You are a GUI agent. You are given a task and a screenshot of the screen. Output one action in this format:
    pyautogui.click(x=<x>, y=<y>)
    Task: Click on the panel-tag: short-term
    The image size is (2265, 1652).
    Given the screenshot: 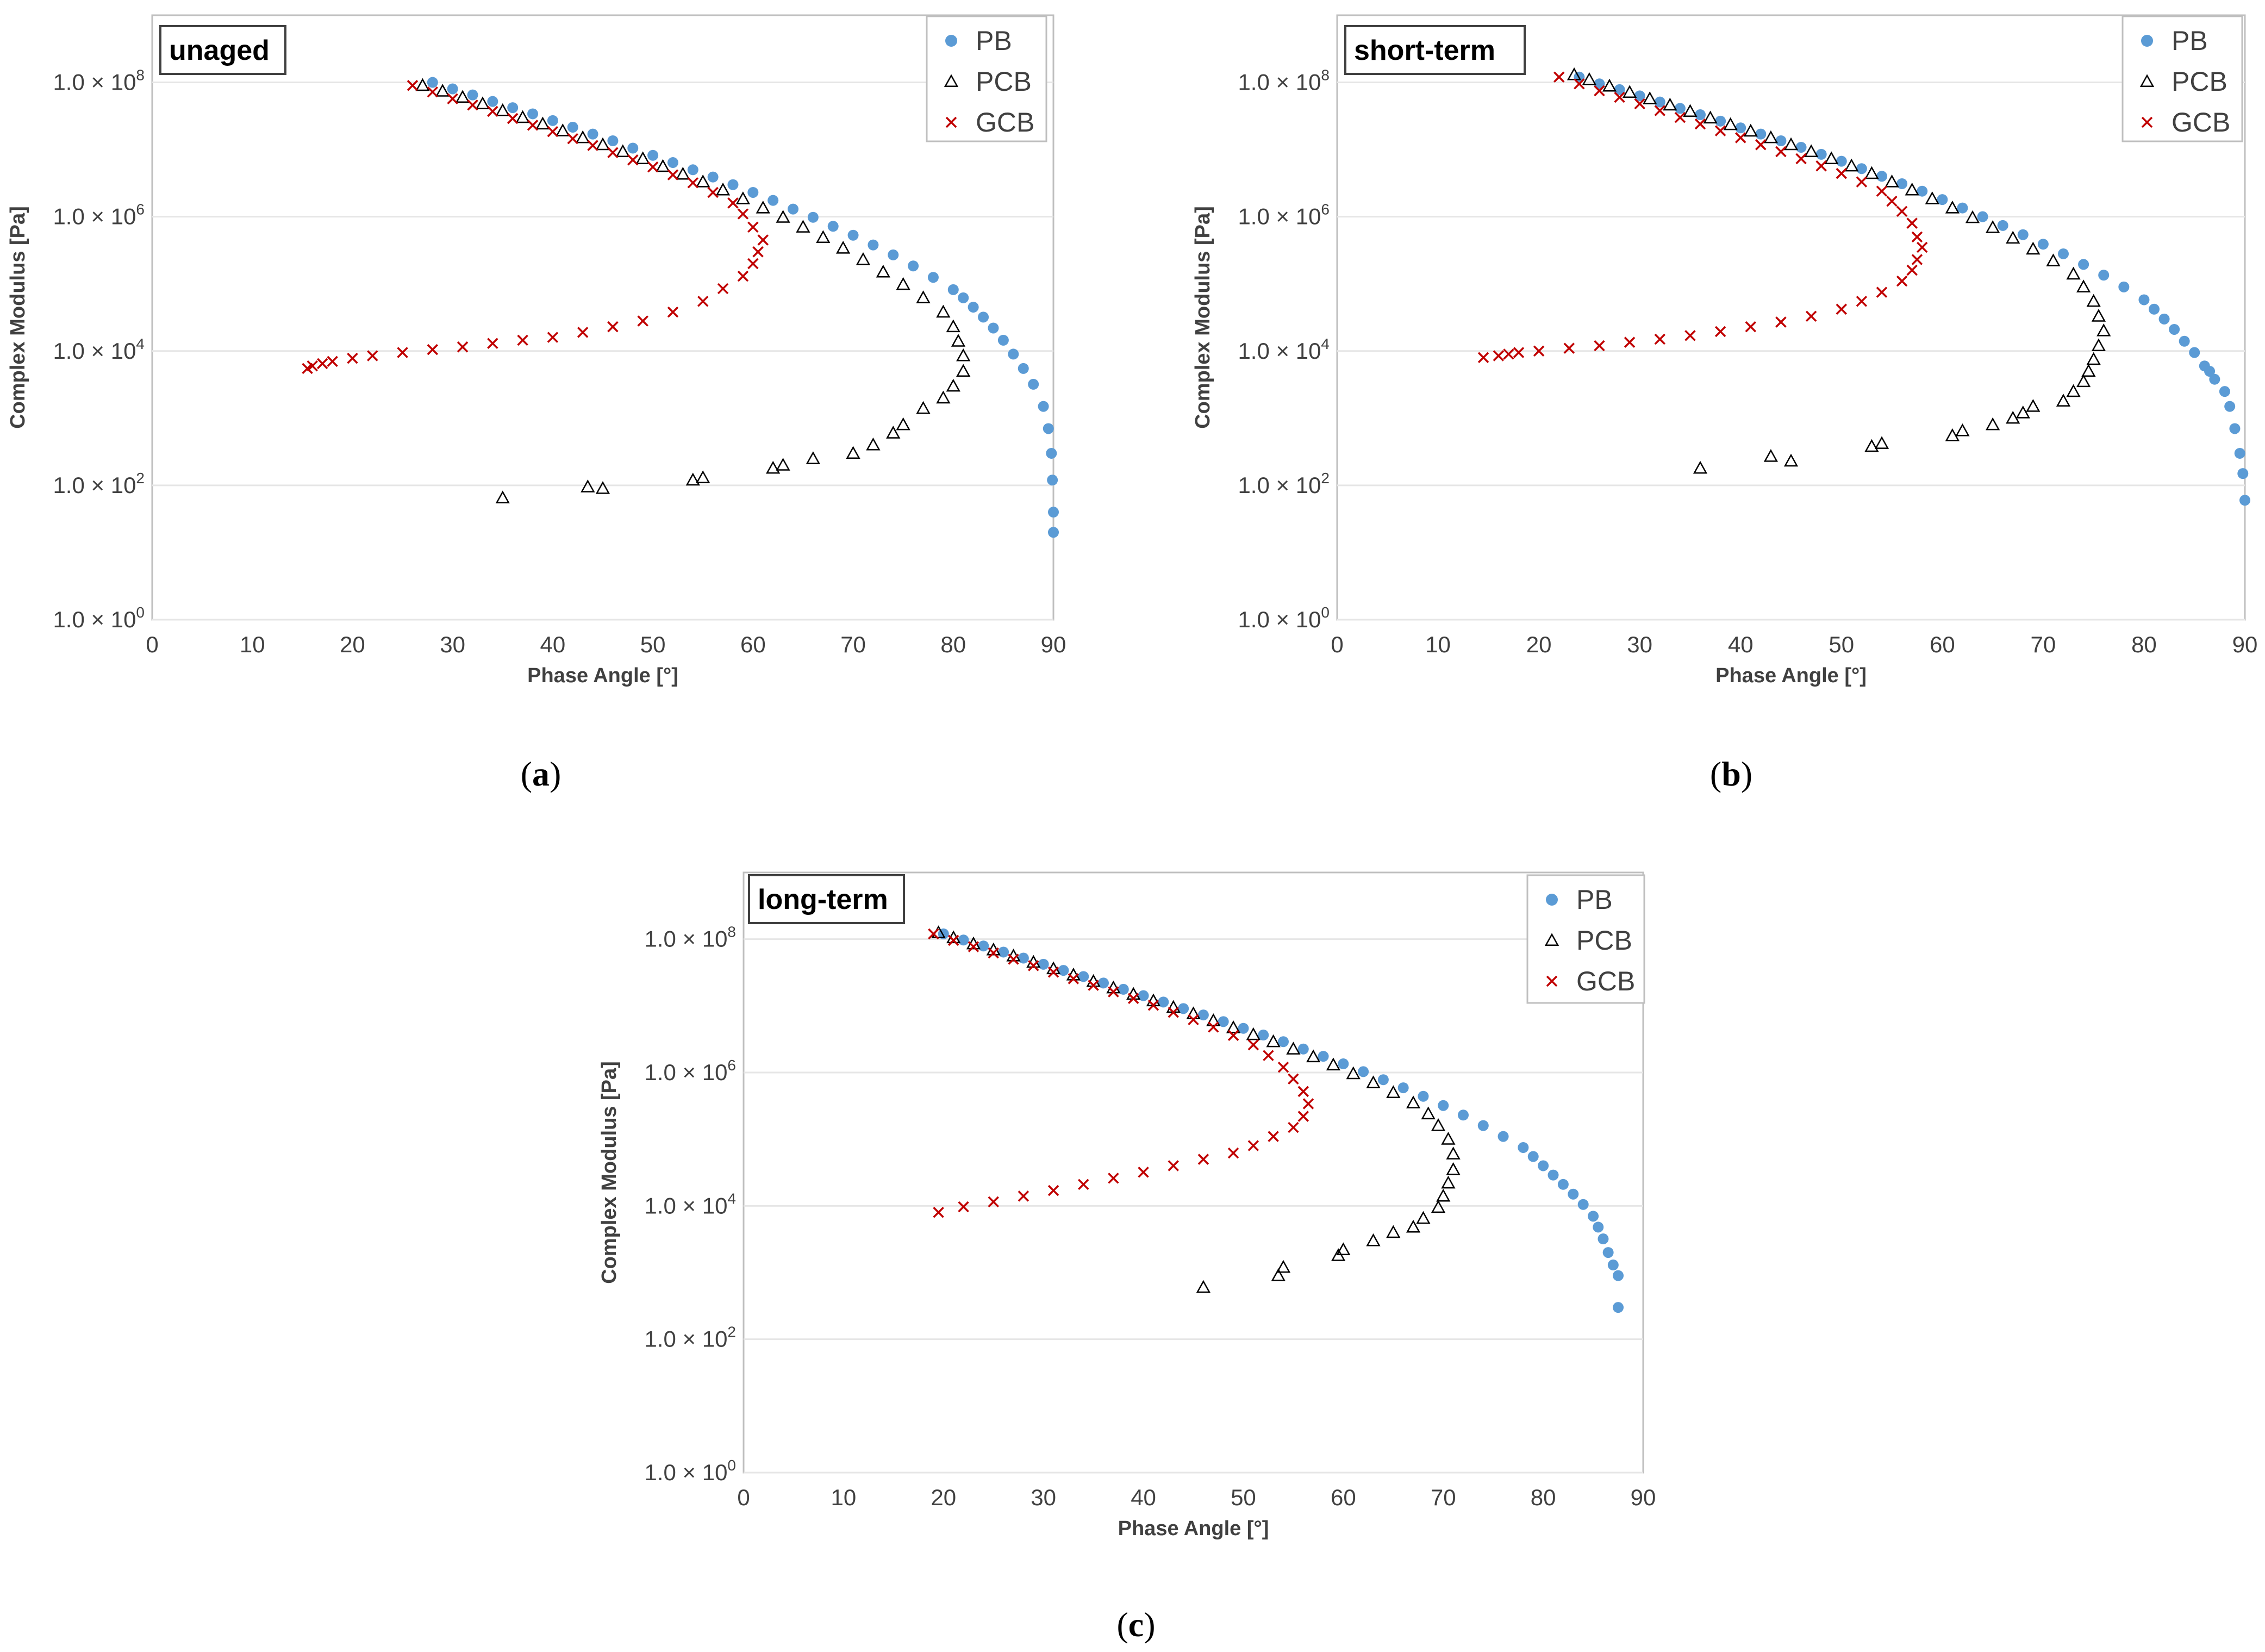 What is the action you would take?
    pyautogui.click(x=1425, y=50)
    